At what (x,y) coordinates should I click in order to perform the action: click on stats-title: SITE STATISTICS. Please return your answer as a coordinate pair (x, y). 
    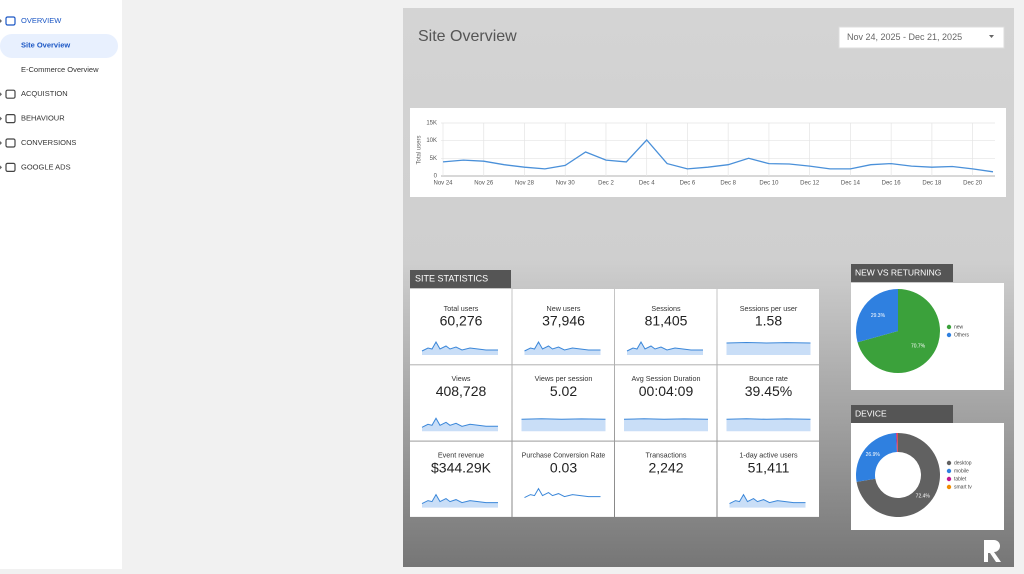
    Looking at the image, I should click on (451, 278).